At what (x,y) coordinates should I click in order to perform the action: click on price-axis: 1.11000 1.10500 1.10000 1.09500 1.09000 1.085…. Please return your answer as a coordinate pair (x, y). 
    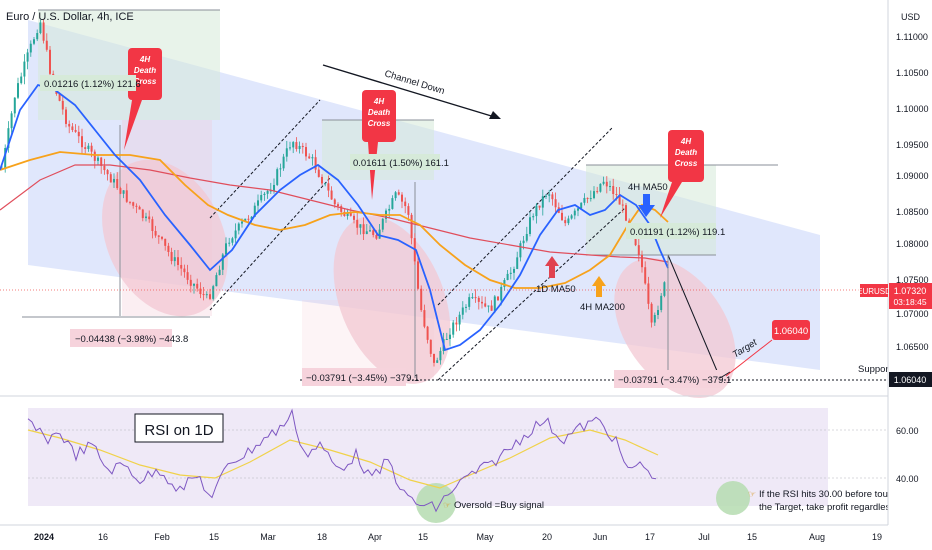
    Looking at the image, I should click on (912, 192).